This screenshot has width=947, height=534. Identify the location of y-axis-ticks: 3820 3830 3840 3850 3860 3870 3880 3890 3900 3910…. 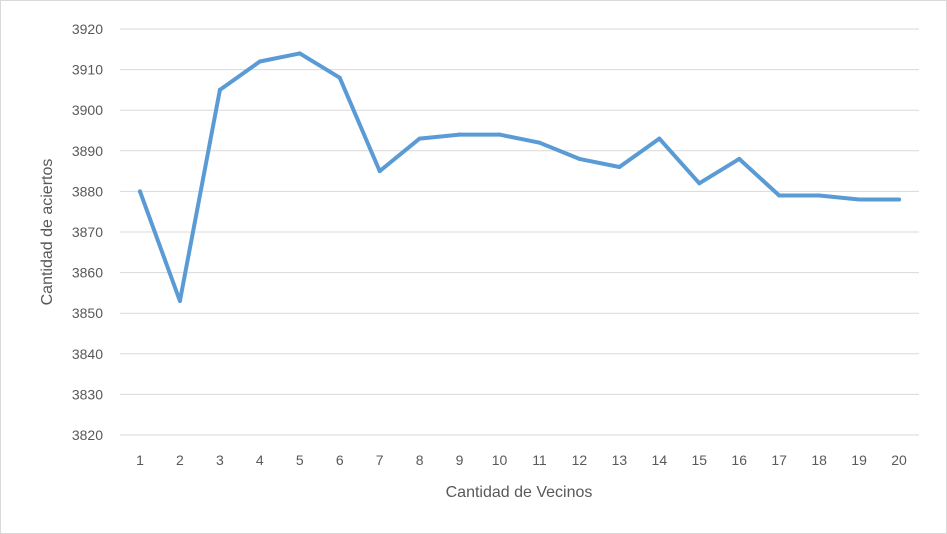
(87, 232).